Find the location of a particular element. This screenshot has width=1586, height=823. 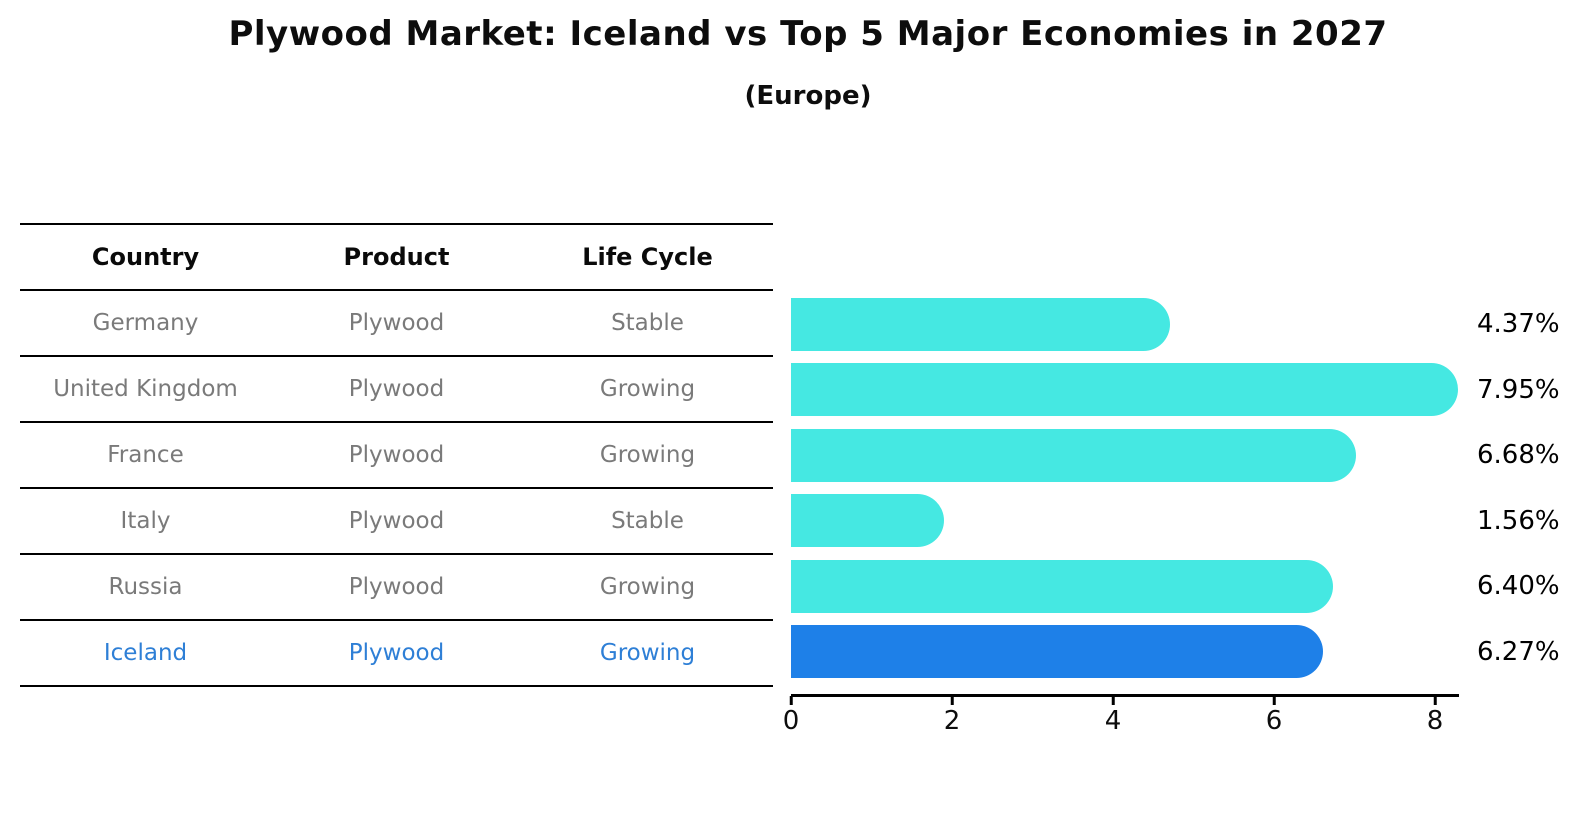

bar-value-label: 6.40% is located at coordinates (1518, 586).